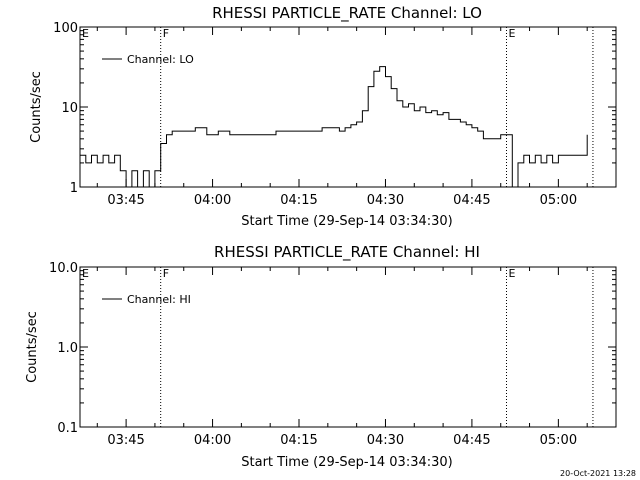 Image resolution: width=640 pixels, height=480 pixels. What do you see at coordinates (159, 299) in the screenshot?
I see `panel-hi-legend-label: Channel: HI` at bounding box center [159, 299].